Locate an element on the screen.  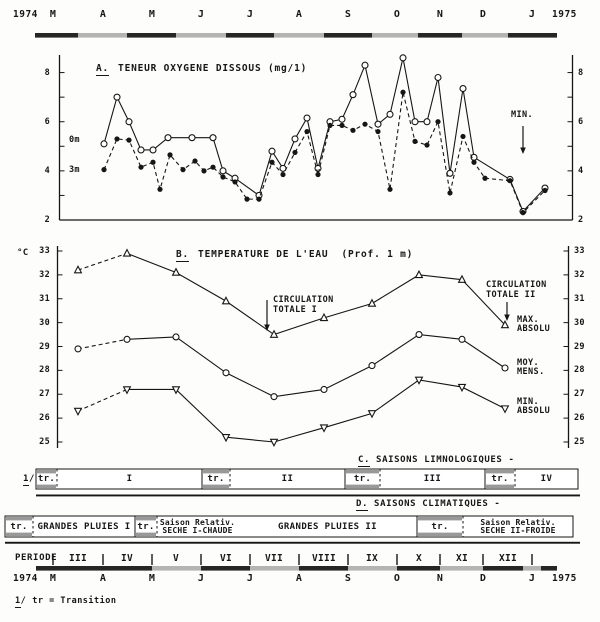
series-first-segment-MOY. MENS. is located at coordinates (102, 344).